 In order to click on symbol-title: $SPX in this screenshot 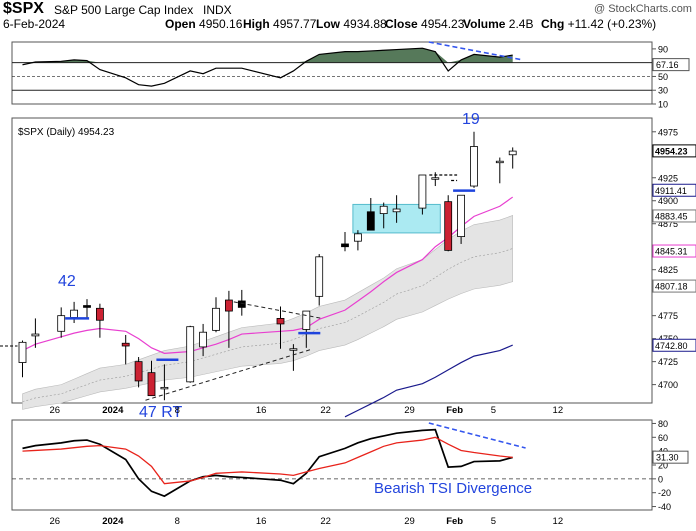, I will do `click(23, 8)`.